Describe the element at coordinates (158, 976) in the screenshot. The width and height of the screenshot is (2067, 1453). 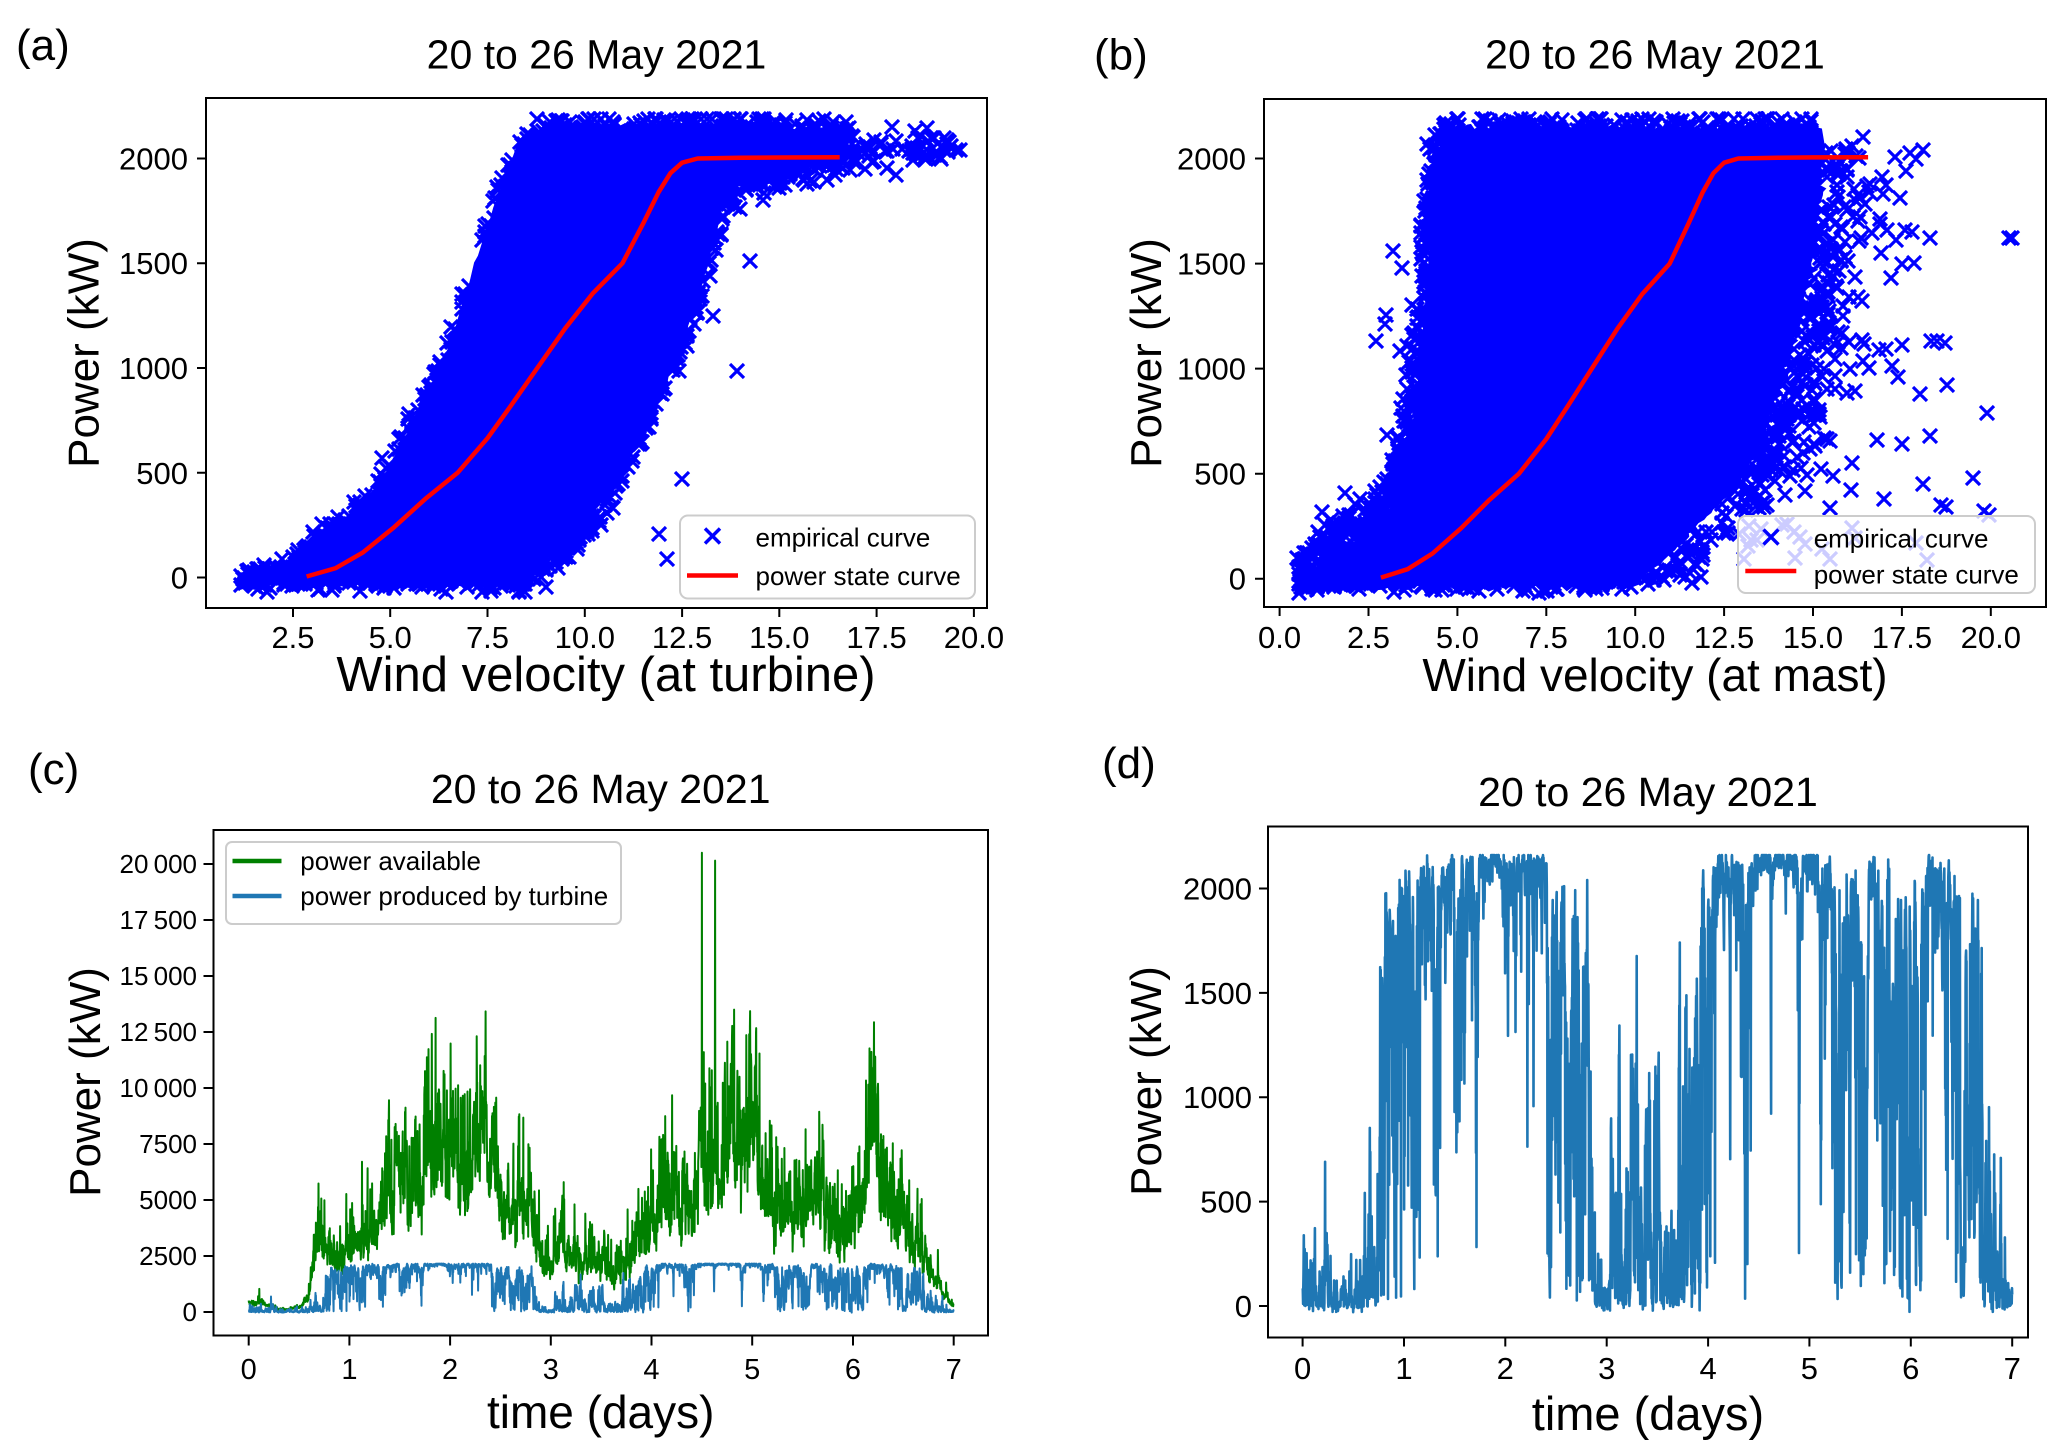
I see `svg-text: 15 000` at that location.